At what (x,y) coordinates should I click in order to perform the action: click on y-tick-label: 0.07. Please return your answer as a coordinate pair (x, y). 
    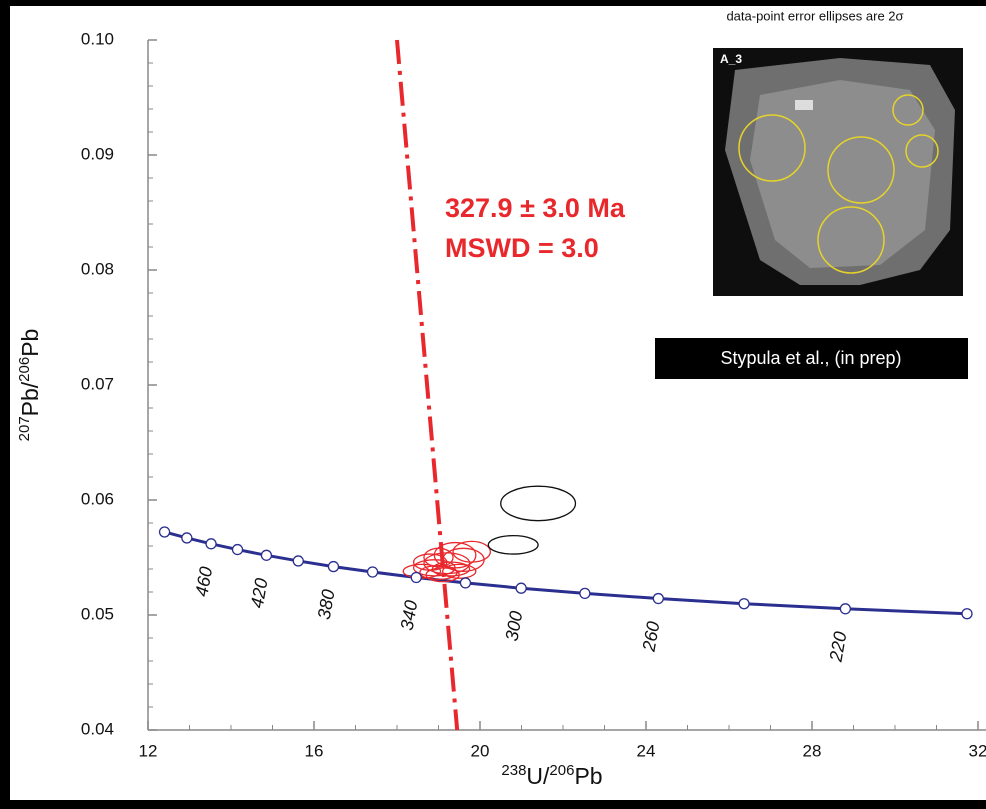
    Looking at the image, I should click on (97, 383).